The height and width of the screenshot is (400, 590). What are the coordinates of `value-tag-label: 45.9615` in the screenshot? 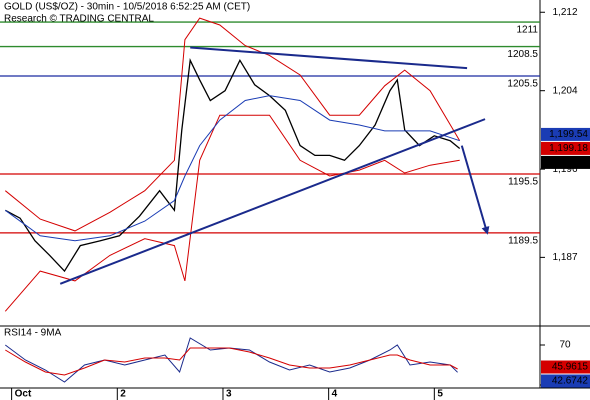 It's located at (570, 367).